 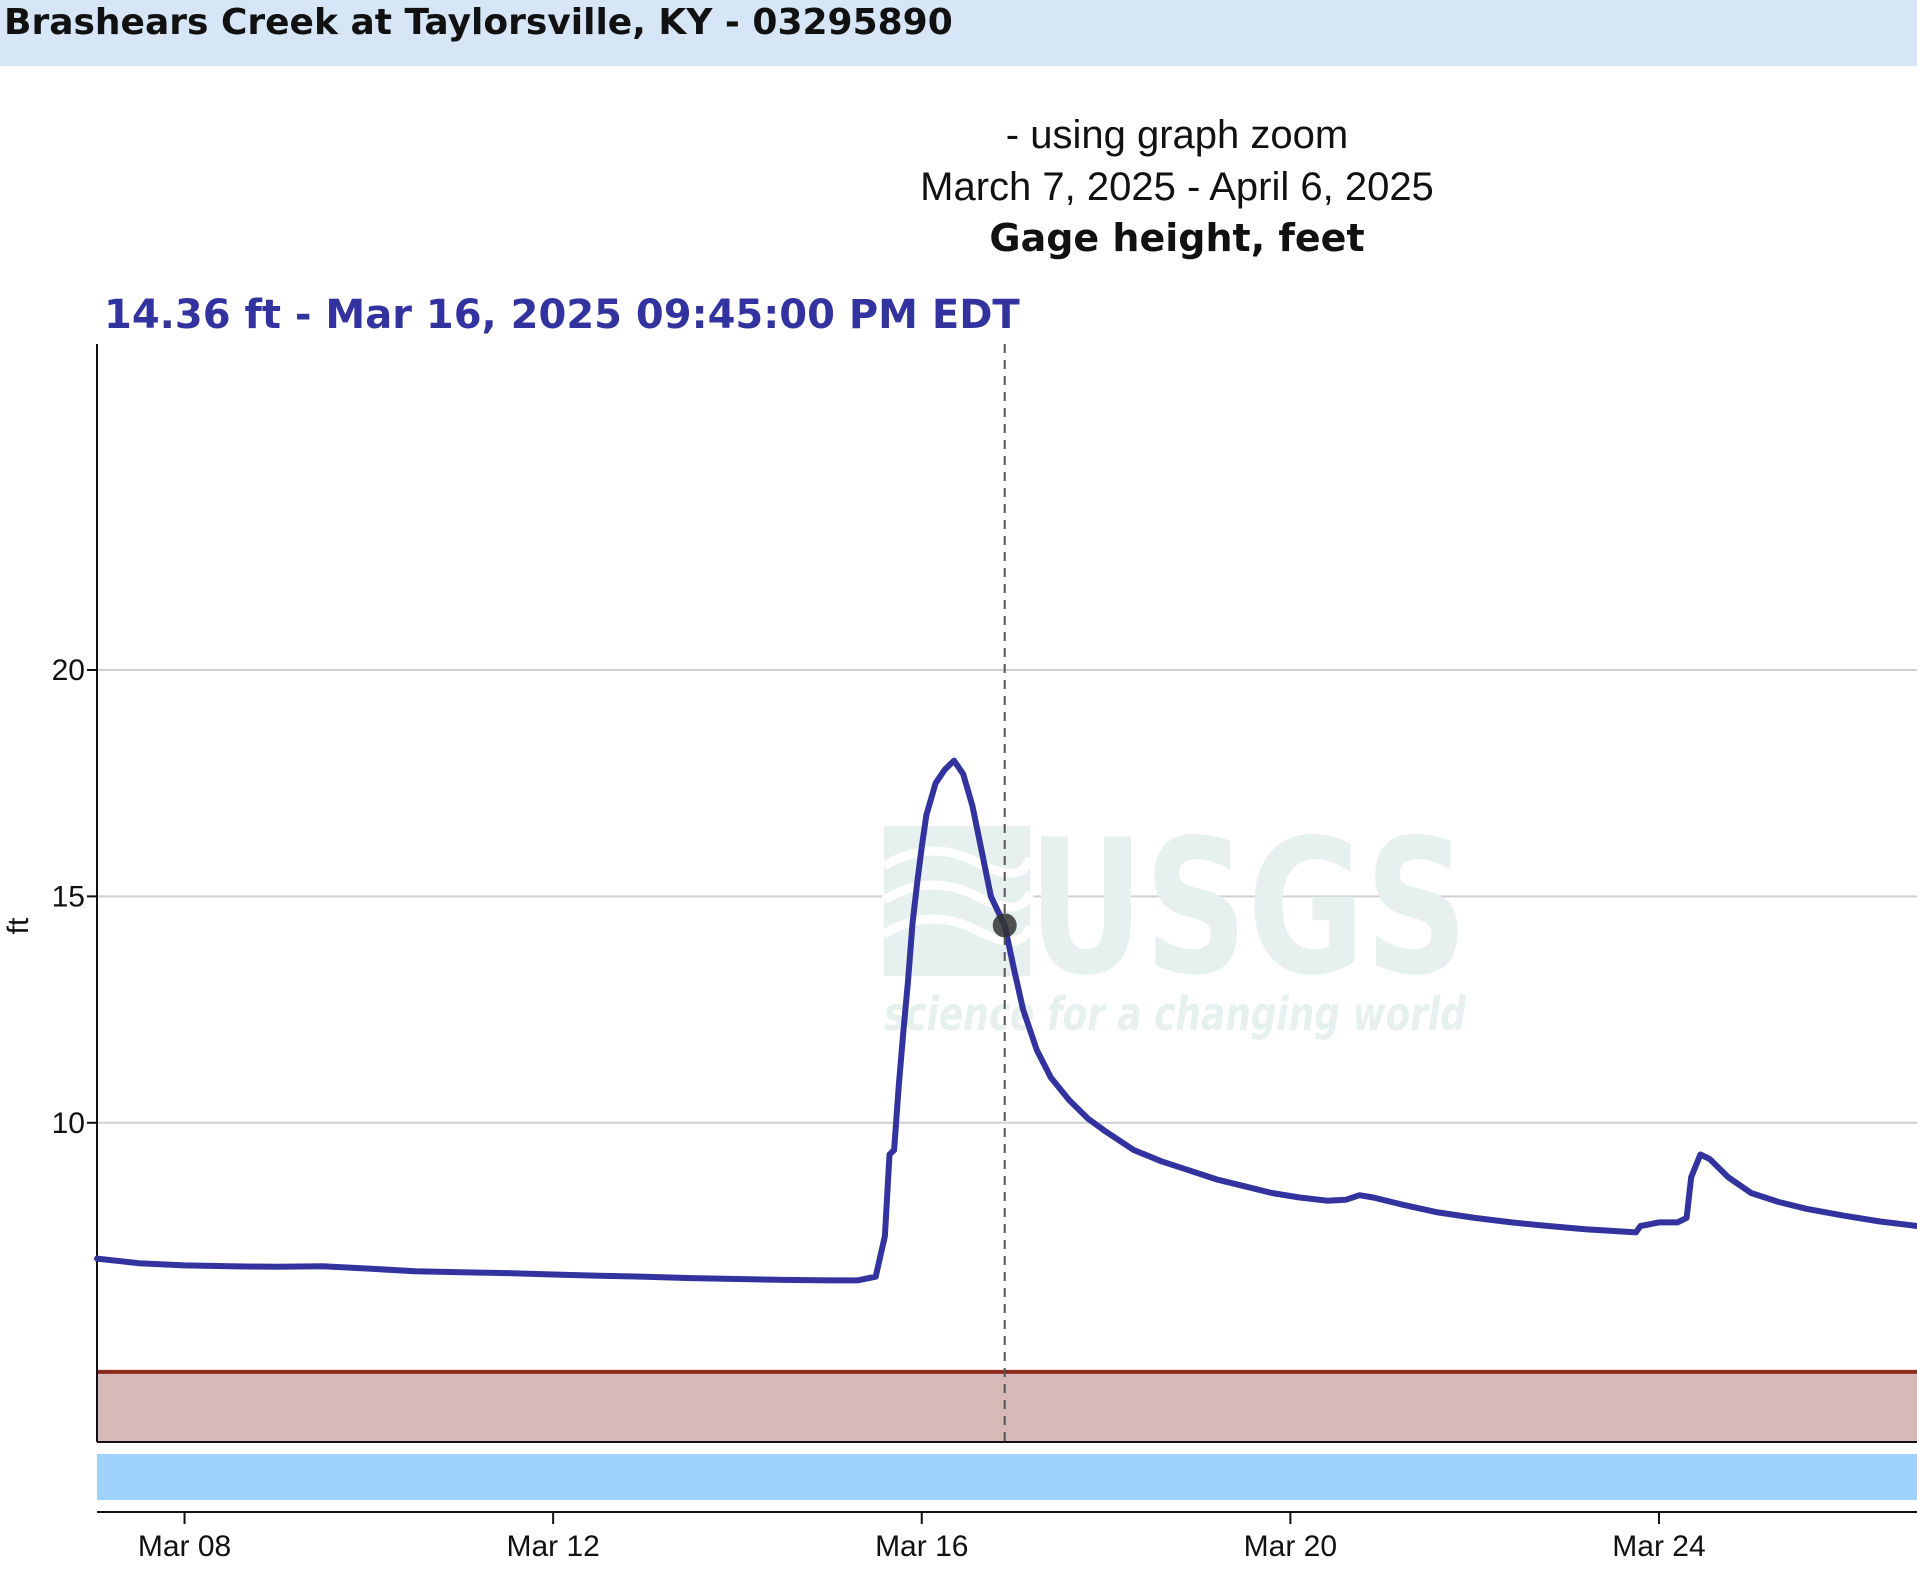 What do you see at coordinates (1177, 135) in the screenshot?
I see `zoom-note: - using graph zoom` at bounding box center [1177, 135].